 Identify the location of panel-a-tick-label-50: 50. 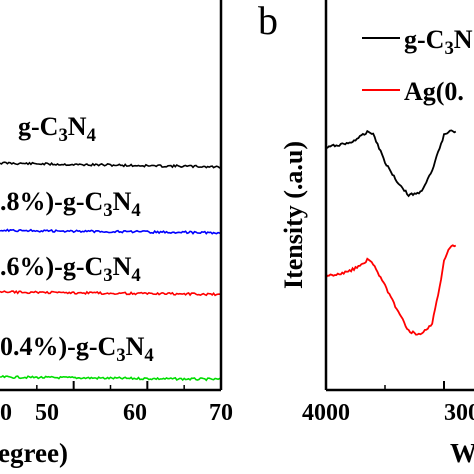
(47, 413).